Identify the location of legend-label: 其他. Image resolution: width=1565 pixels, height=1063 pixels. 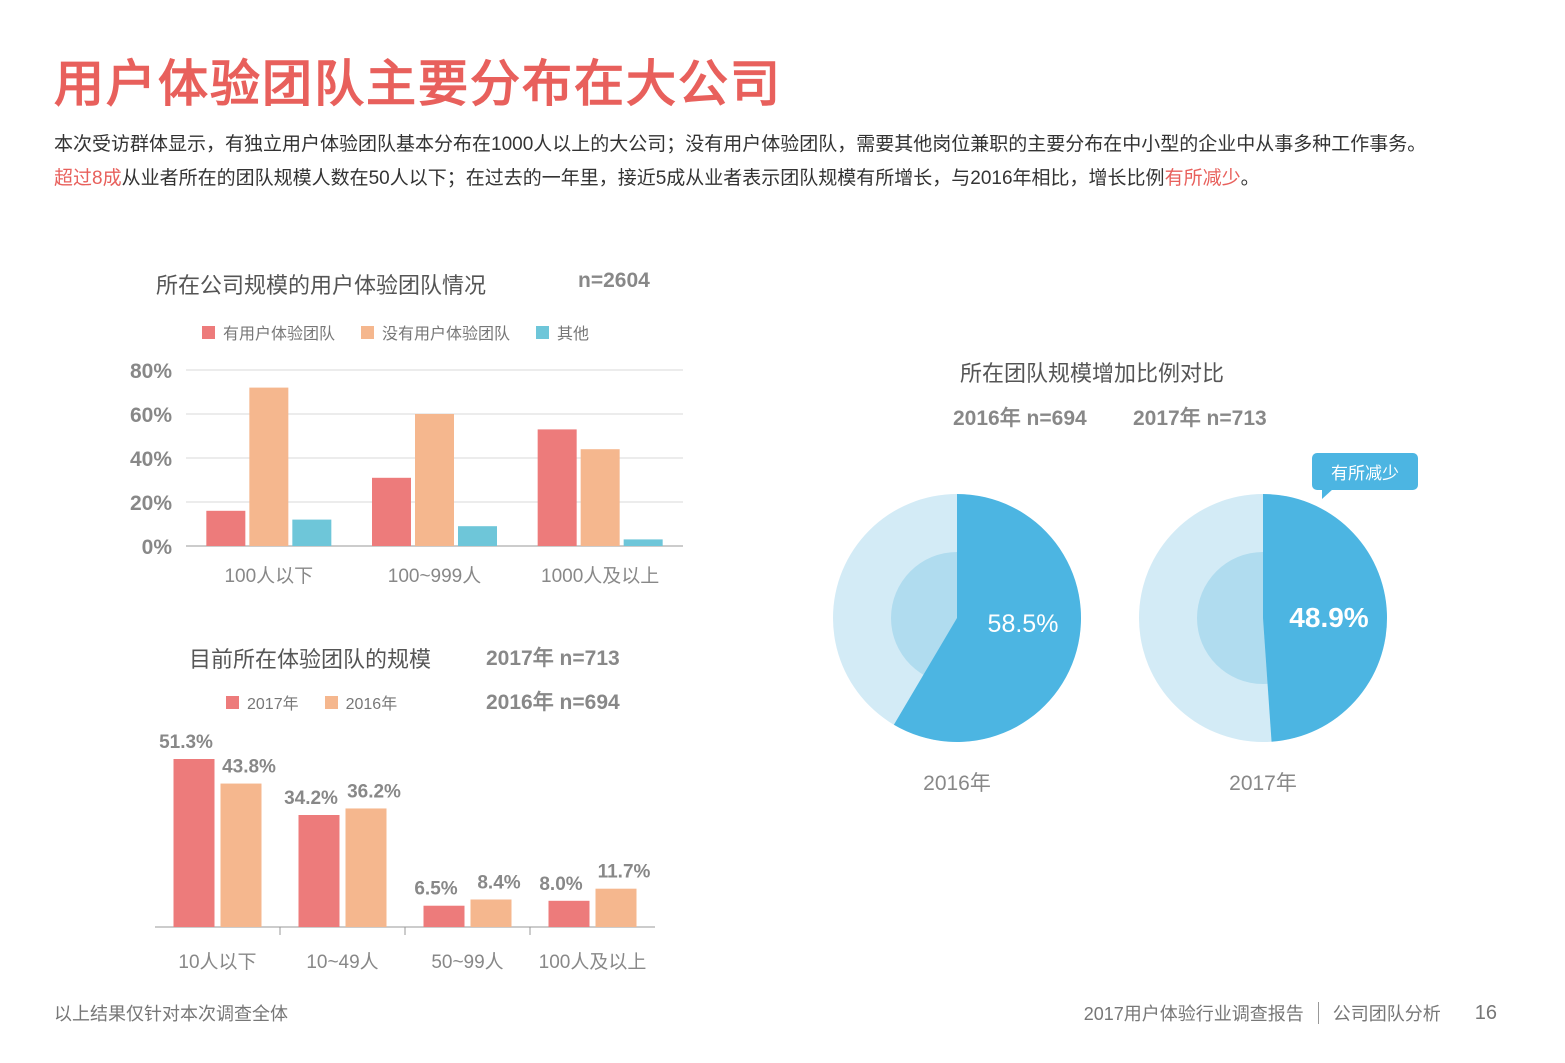
(573, 334).